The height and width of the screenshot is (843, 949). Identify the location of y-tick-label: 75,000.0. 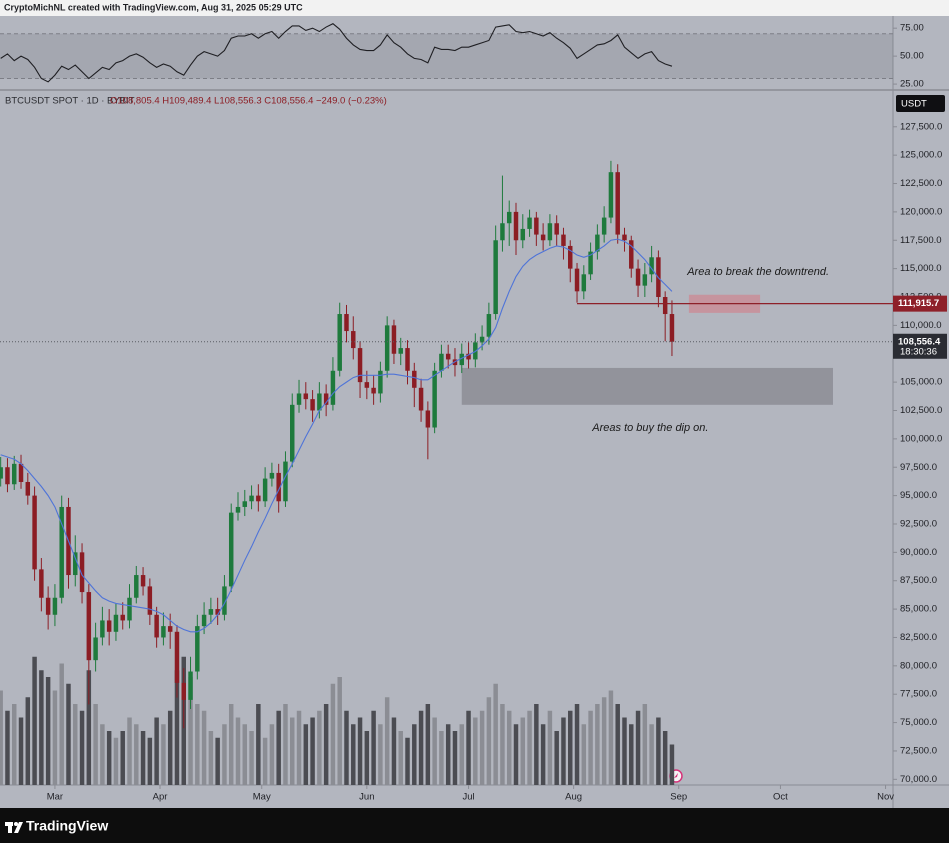
(918, 722).